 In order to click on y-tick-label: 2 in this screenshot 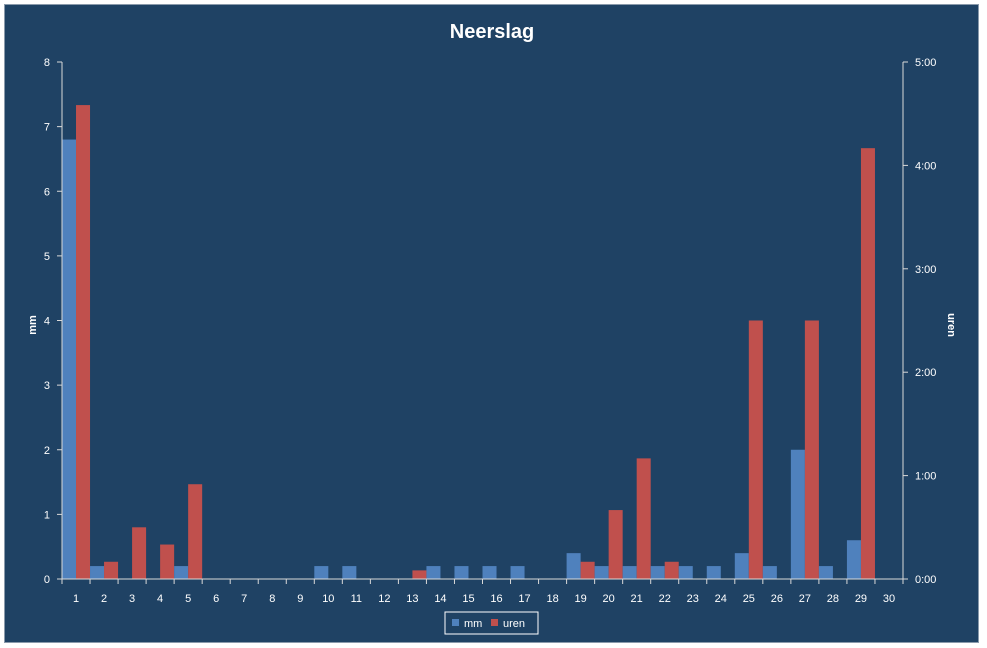, I will do `click(47, 451)`.